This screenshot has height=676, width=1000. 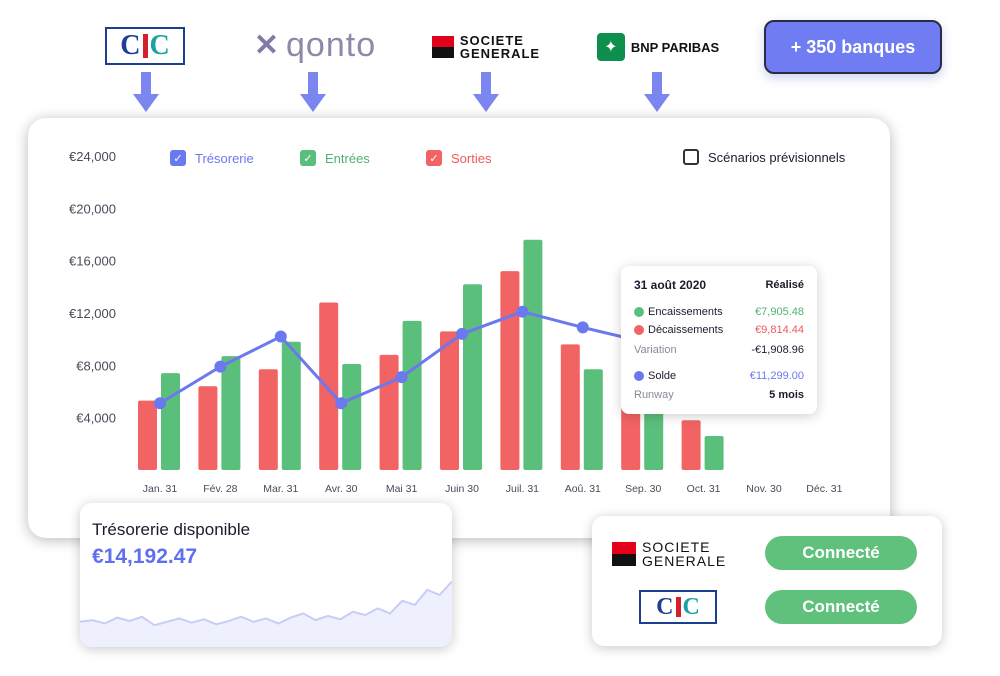 What do you see at coordinates (610, 47) in the screenshot?
I see `bnp-stars-icon: ✦` at bounding box center [610, 47].